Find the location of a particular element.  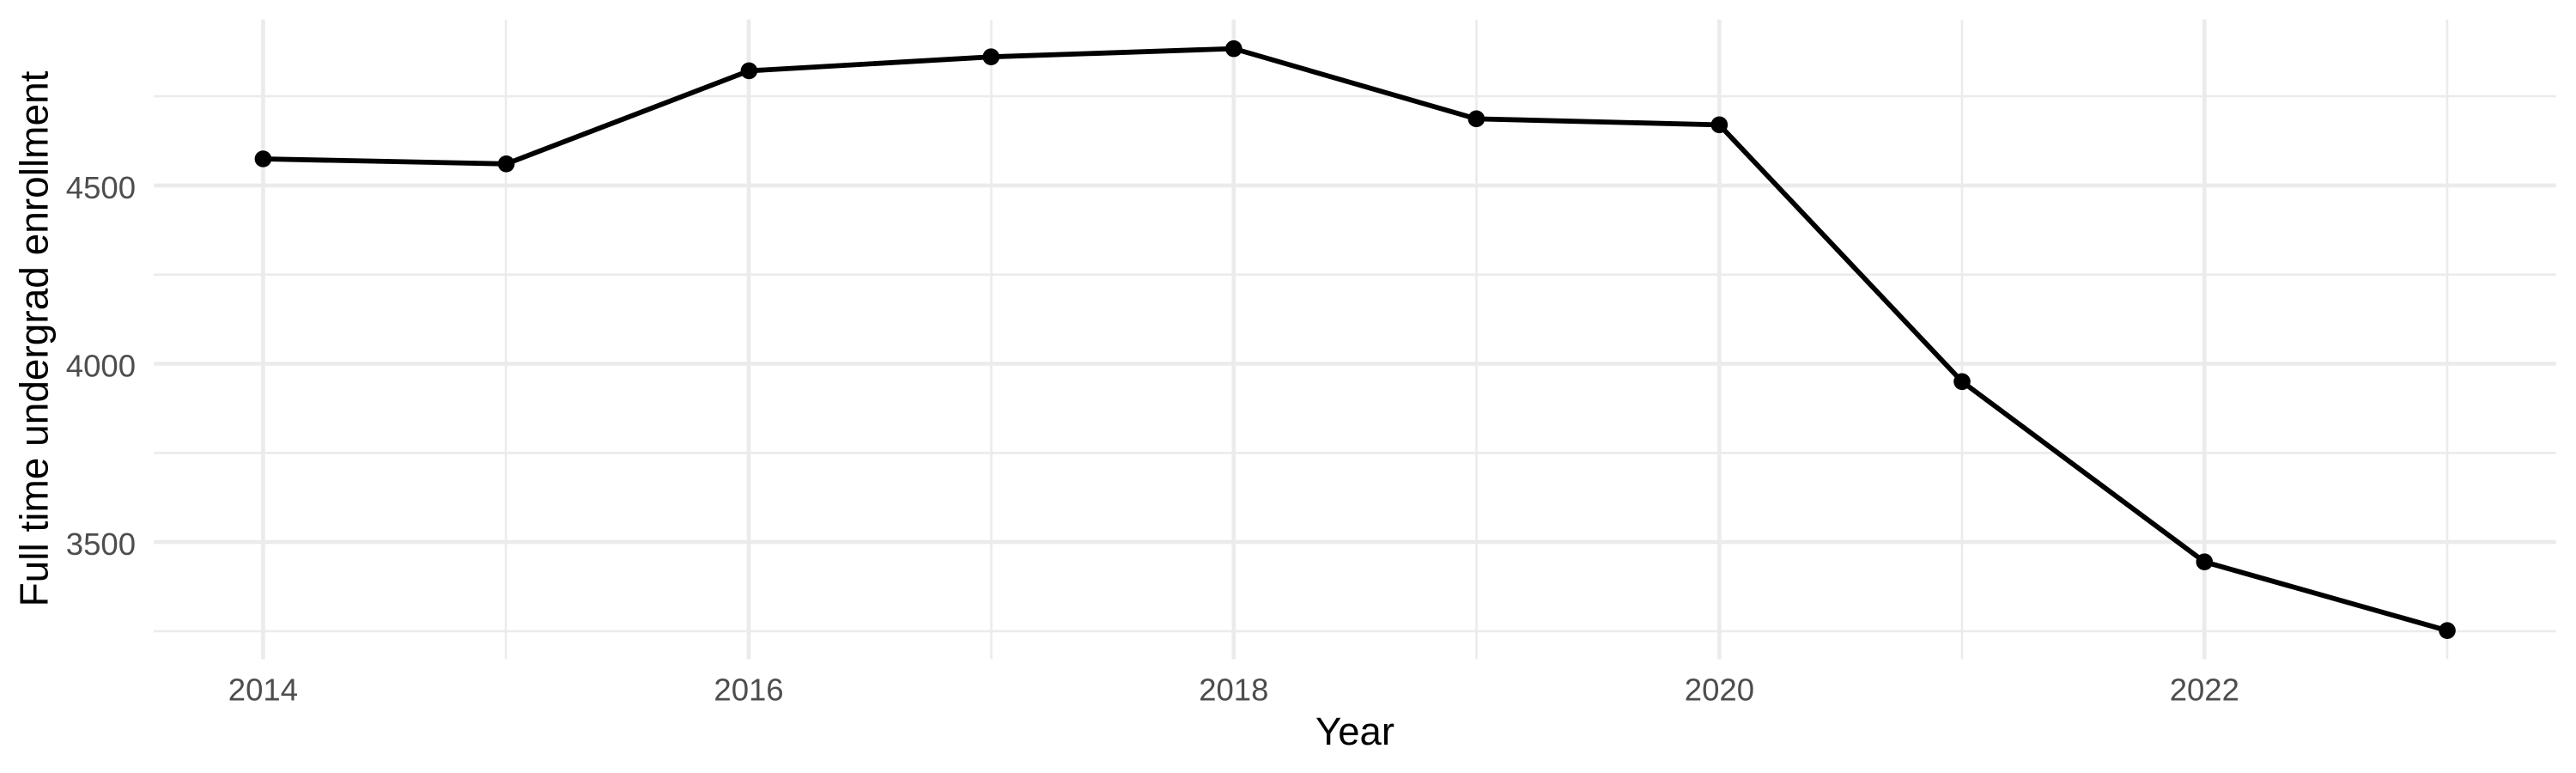

svg-text: 2020 is located at coordinates (1719, 689).